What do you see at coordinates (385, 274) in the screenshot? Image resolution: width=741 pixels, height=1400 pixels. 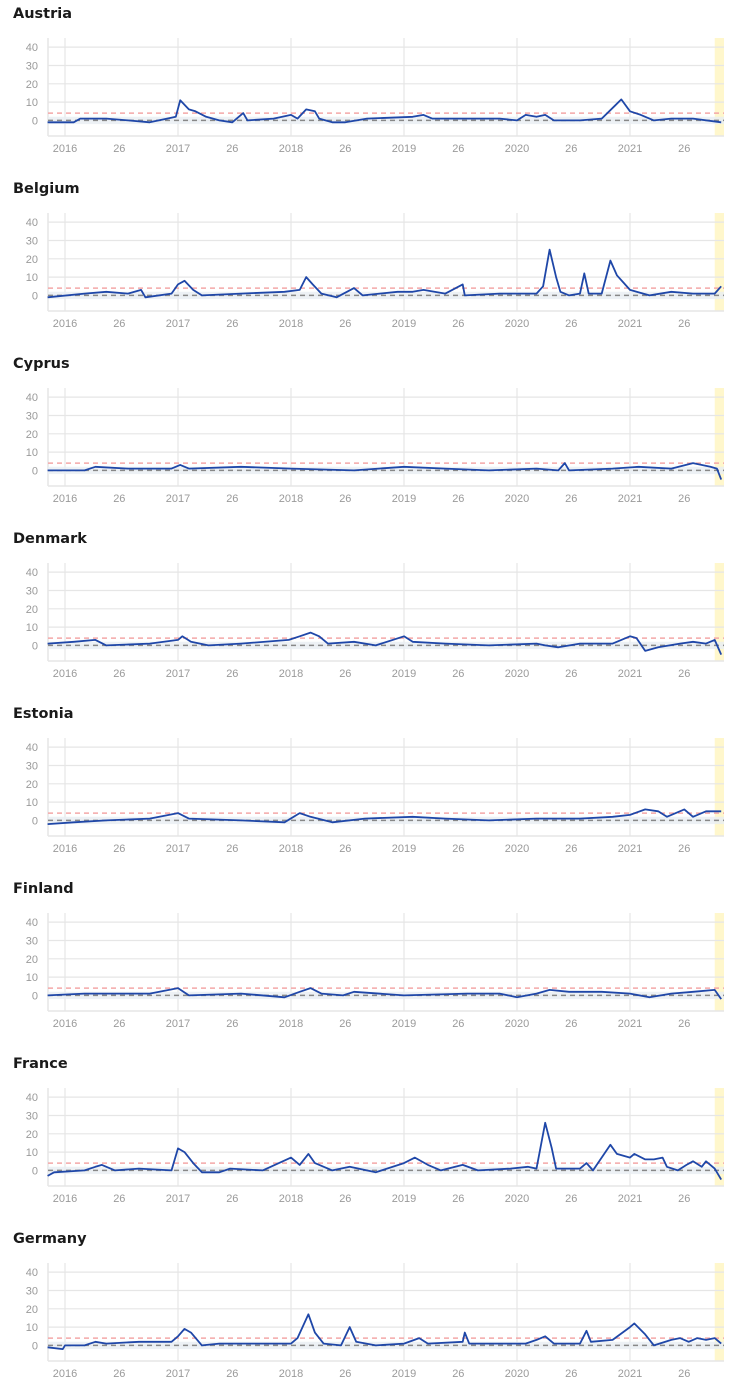 I see `series-line` at bounding box center [385, 274].